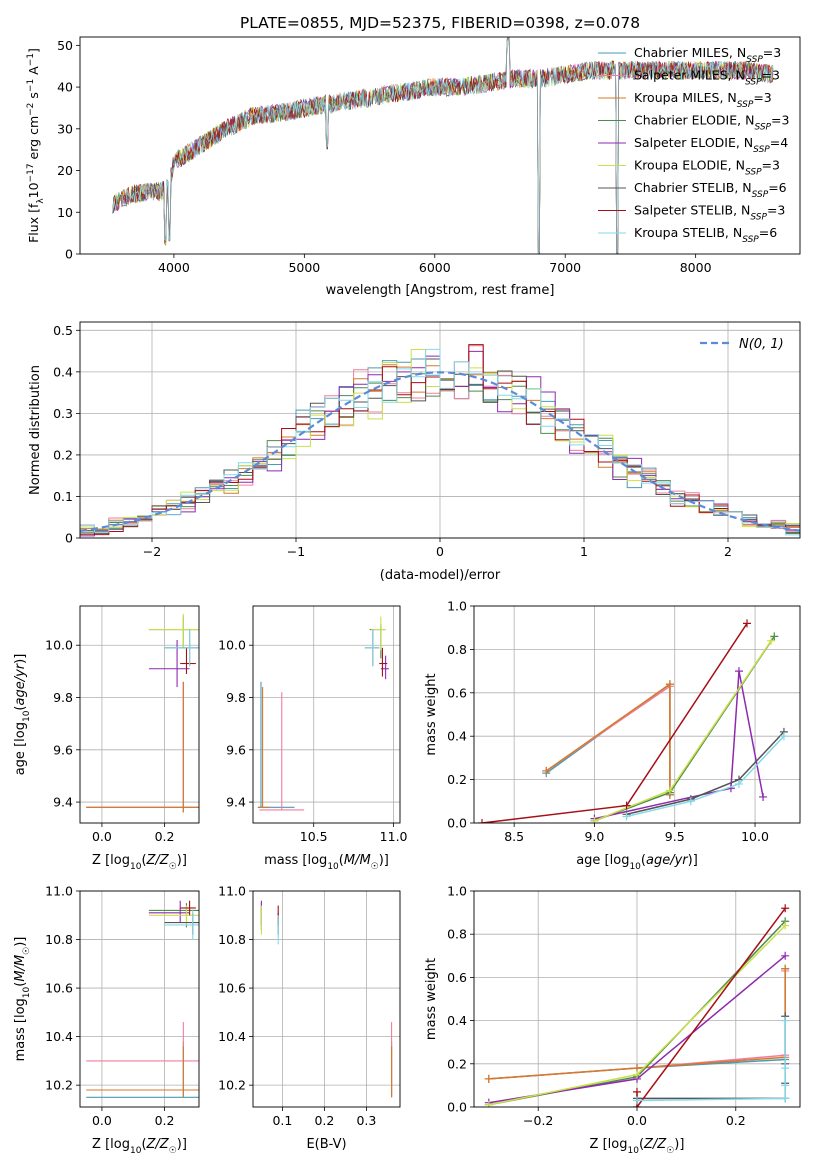 The height and width of the screenshot is (1170, 819). What do you see at coordinates (565, 267) in the screenshot?
I see `x-tick-label: 7000` at bounding box center [565, 267].